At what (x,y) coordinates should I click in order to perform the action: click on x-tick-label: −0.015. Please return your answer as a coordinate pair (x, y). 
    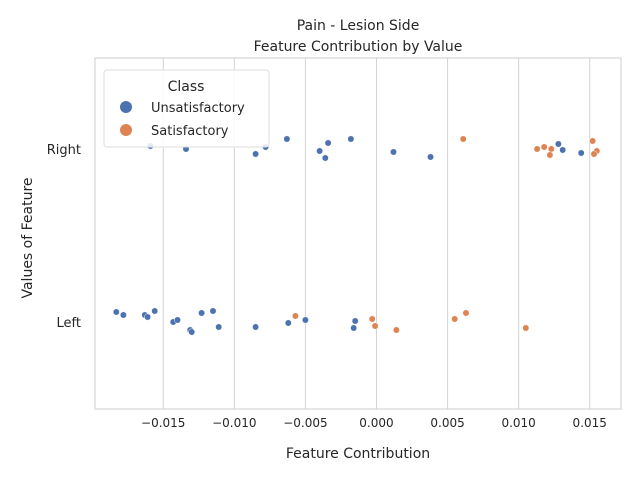
    Looking at the image, I should click on (163, 423).